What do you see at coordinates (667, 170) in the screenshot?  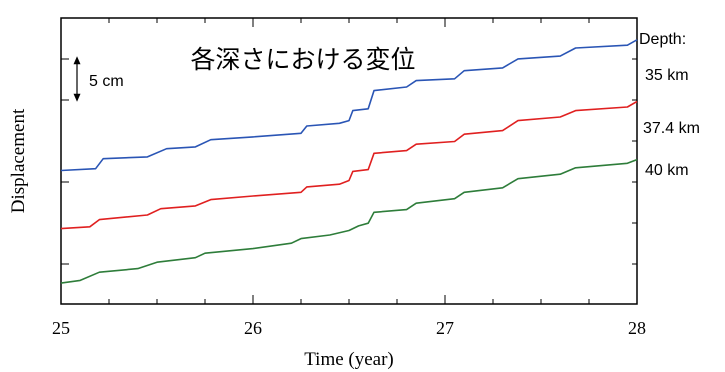 I see `legend-label-40km: 40 km` at bounding box center [667, 170].